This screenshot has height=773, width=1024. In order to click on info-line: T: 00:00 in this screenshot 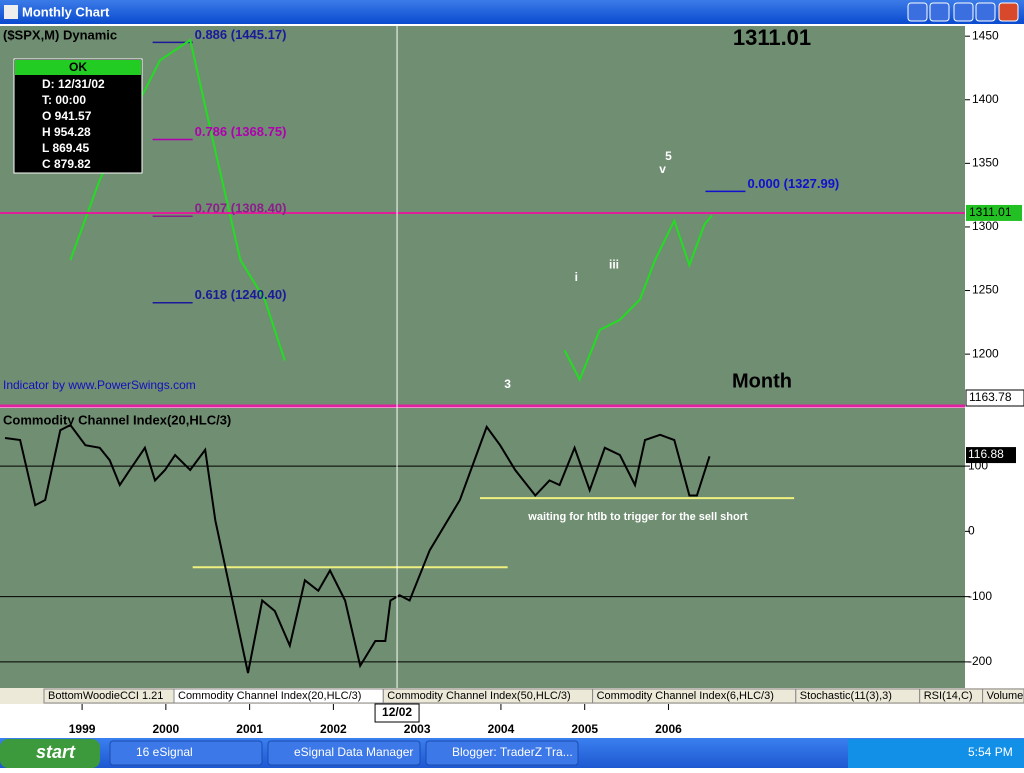, I will do `click(64, 100)`.